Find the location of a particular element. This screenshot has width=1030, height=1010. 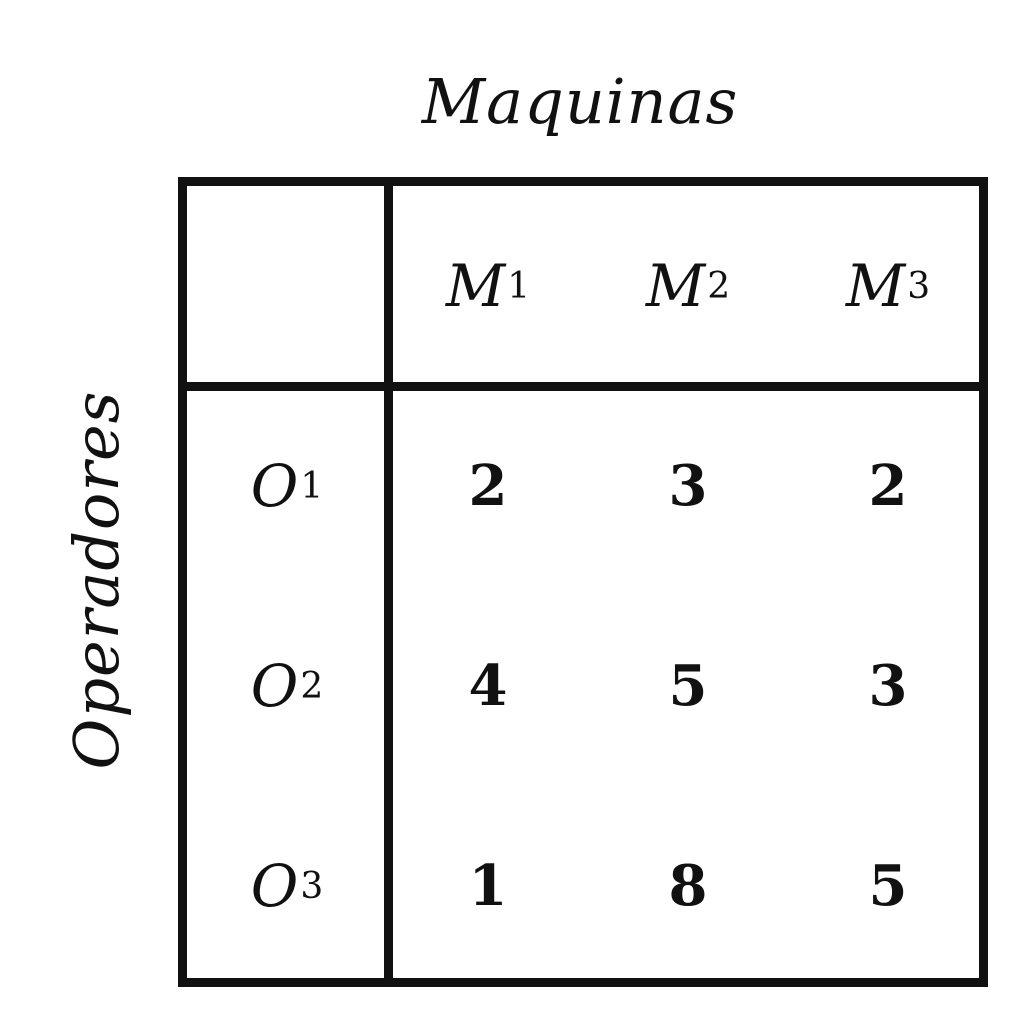

row-title: Operadores is located at coordinates (96, 580).